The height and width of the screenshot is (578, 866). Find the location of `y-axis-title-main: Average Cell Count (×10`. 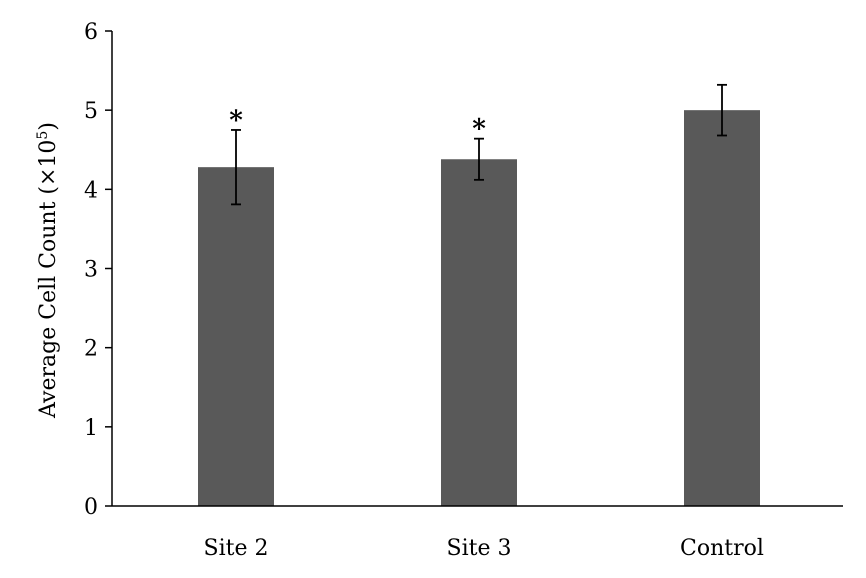

y-axis-title-main: Average Cell Count (×10 is located at coordinates (48, 279).